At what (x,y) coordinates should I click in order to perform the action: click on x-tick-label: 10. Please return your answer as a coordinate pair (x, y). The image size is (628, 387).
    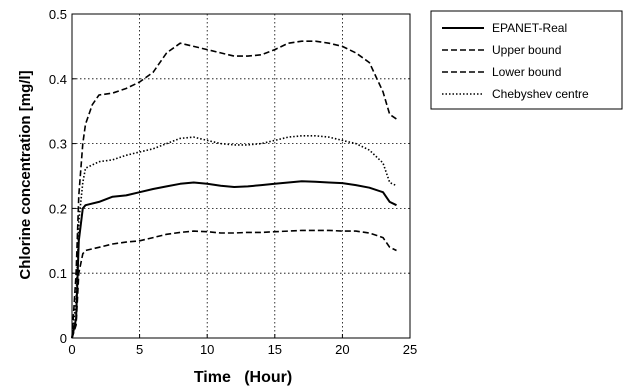
    Looking at the image, I should click on (207, 349).